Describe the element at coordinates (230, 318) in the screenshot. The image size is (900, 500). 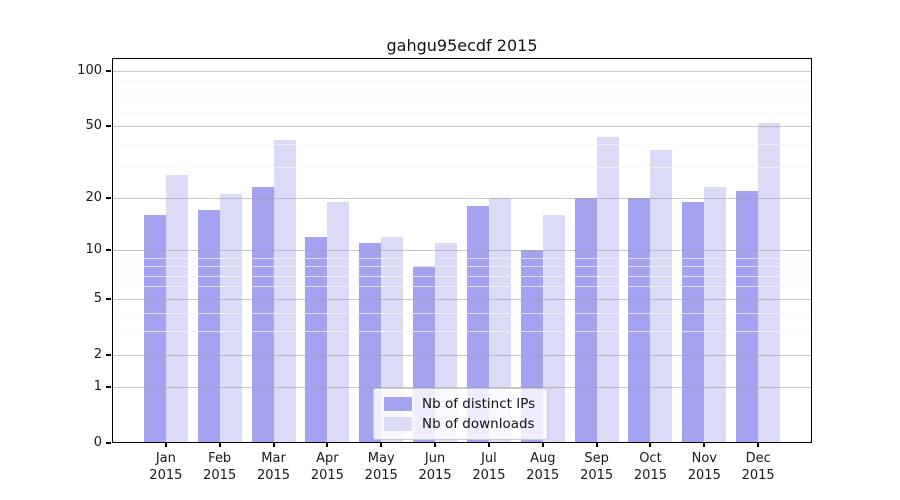
I see `bar-downloads-feb` at that location.